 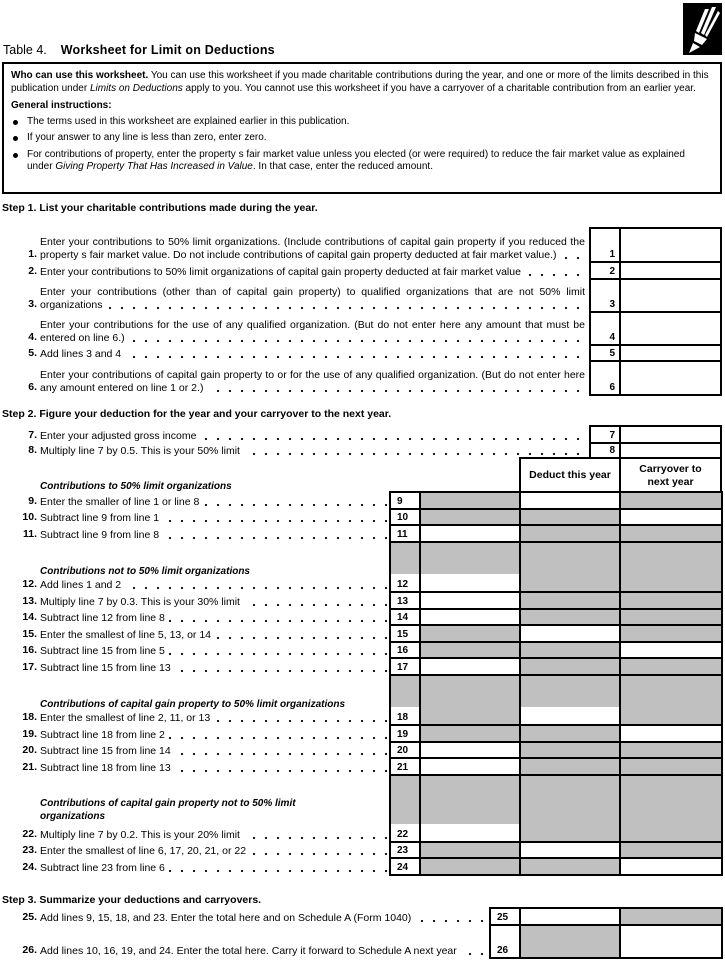 What do you see at coordinates (213, 501) in the screenshot?
I see `line-instruction: Enter the smaller of line 1 or line 8` at bounding box center [213, 501].